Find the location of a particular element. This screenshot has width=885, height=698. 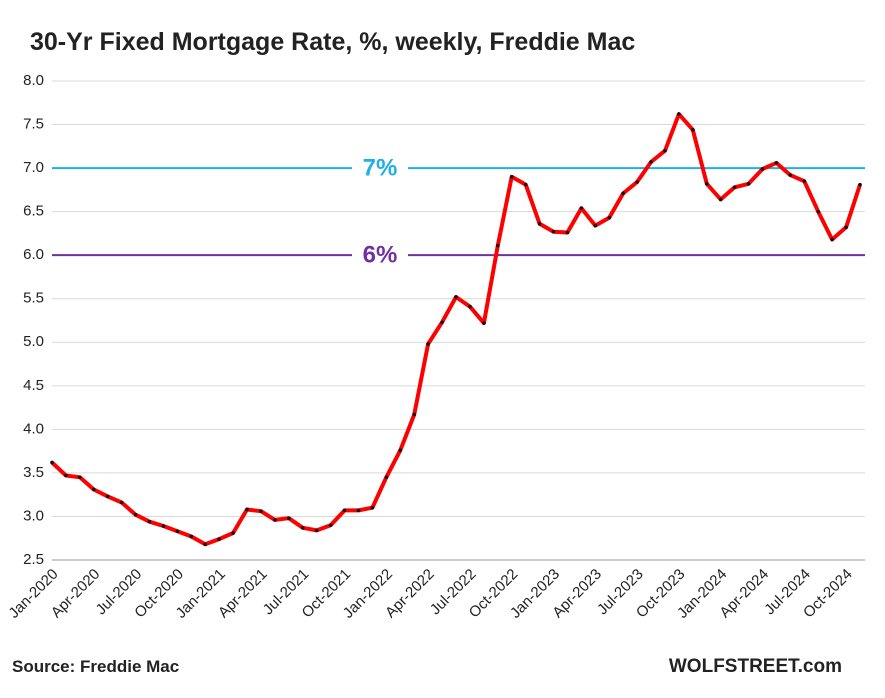

brand: WOLFSTREET.com is located at coordinates (755, 666).